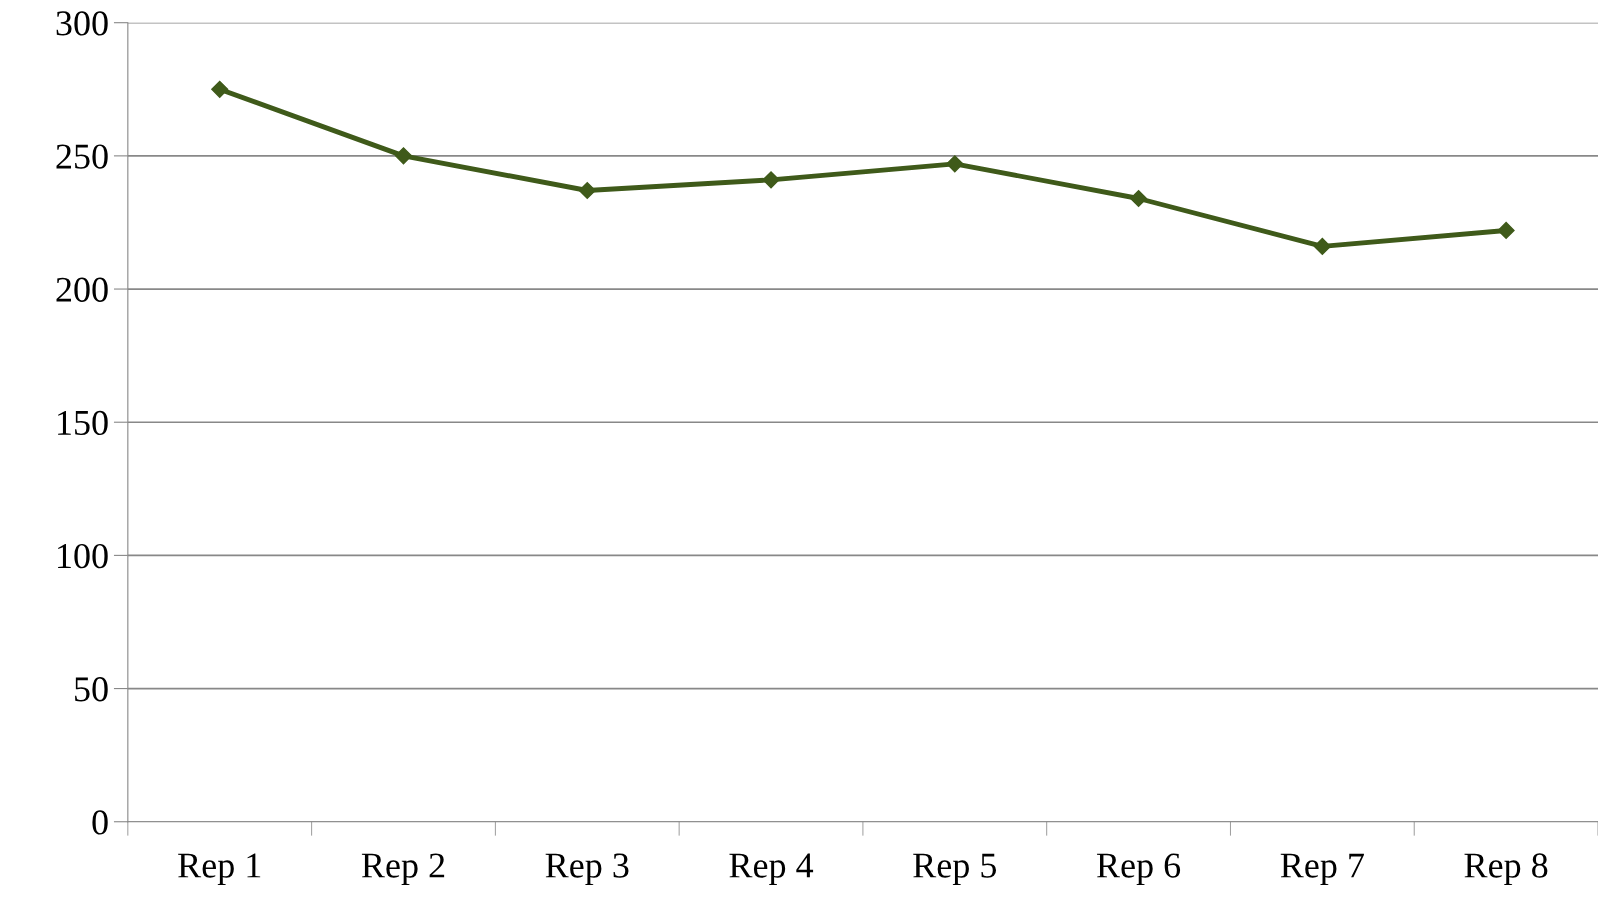  Describe the element at coordinates (1506, 869) in the screenshot. I see `x-tick-label: Rep 8` at that location.